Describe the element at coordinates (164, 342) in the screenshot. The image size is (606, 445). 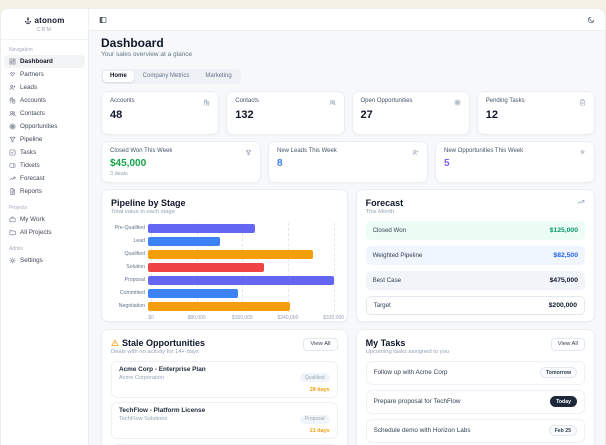
I see `stale-title: Stale Opportunities` at that location.